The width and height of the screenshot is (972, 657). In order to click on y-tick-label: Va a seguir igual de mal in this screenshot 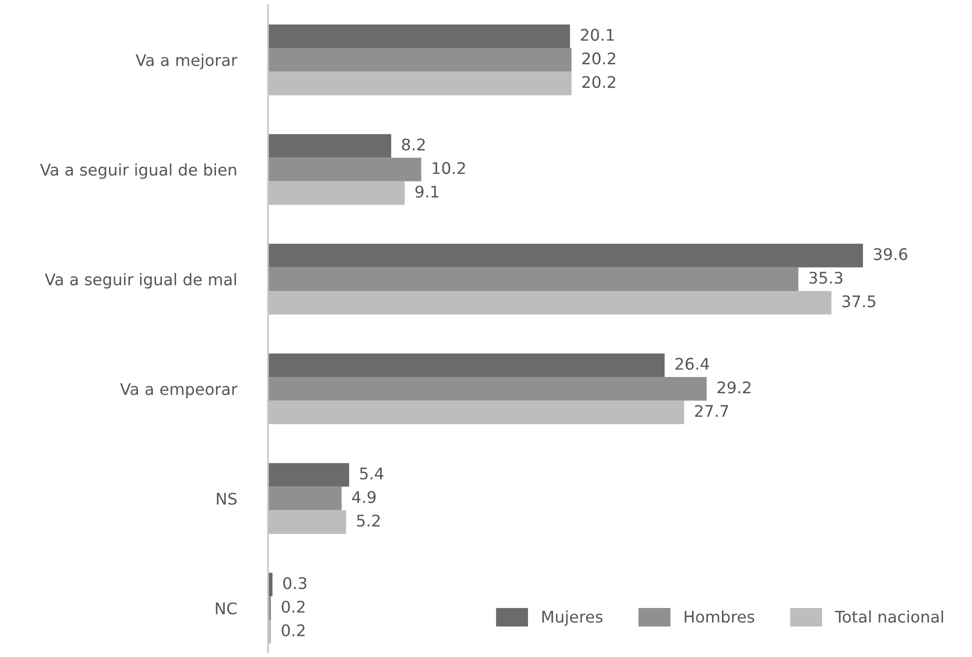, I will do `click(140, 281)`.